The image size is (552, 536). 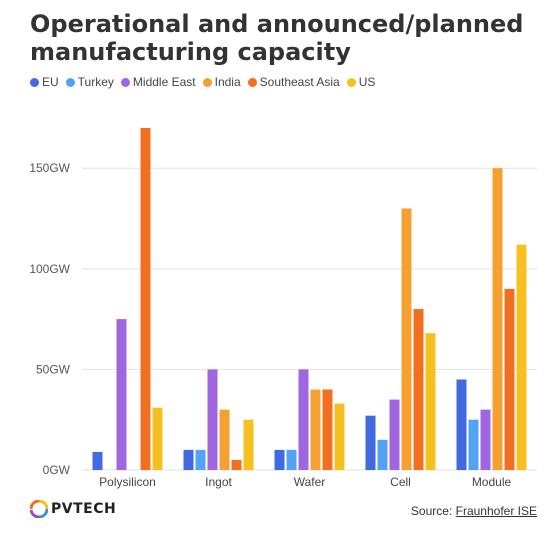 What do you see at coordinates (509, 379) in the screenshot?
I see `bar-southeast-asia-module` at bounding box center [509, 379].